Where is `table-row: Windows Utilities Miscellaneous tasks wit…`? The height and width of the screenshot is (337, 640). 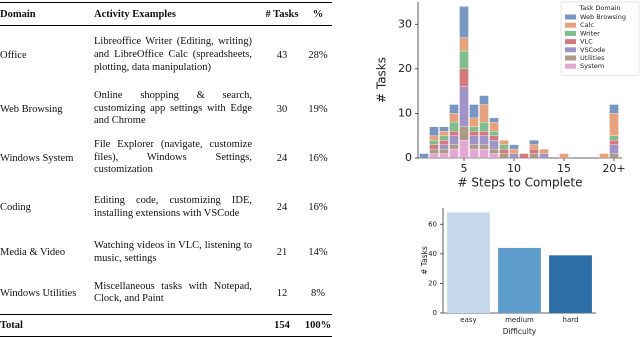
table-row: Windows Utilities Miscellaneous tasks wit… is located at coordinates (166, 294).